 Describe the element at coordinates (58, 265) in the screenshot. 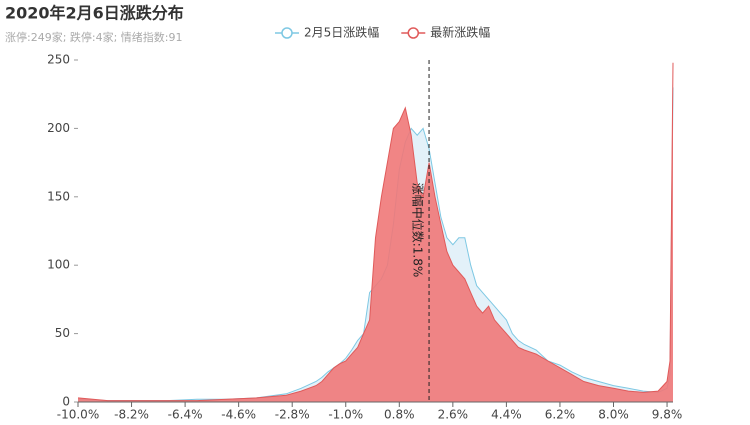

I see `y-tick-label: 100` at that location.